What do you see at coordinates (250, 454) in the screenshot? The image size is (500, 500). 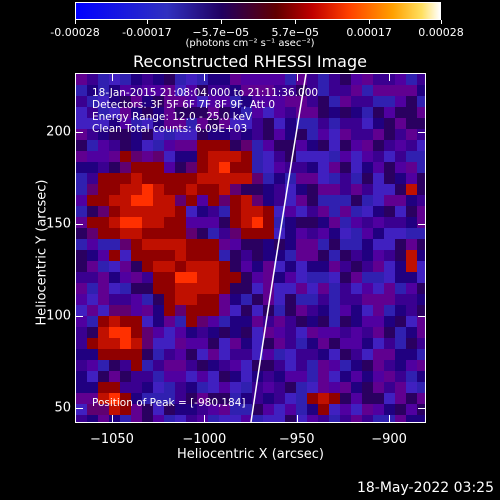 I see `x-axis-label: Heliocentric X (arcsec)` at bounding box center [250, 454].